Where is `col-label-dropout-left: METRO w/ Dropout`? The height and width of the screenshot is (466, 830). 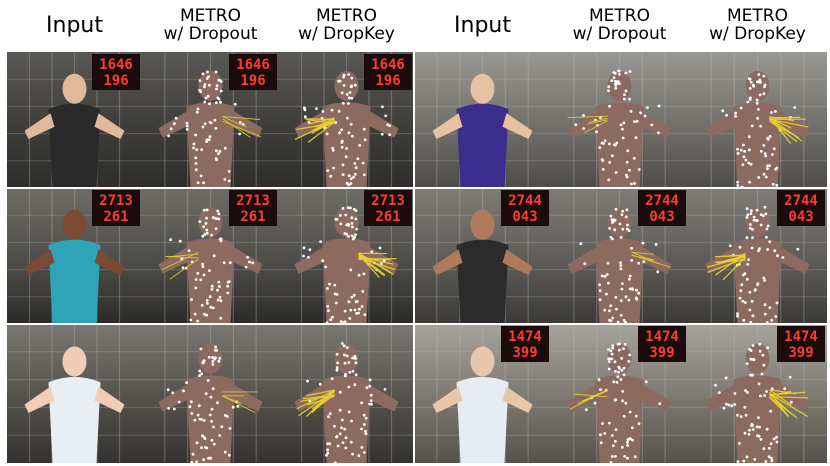 col-label-dropout-left: METRO w/ Dropout is located at coordinates (210, 26).